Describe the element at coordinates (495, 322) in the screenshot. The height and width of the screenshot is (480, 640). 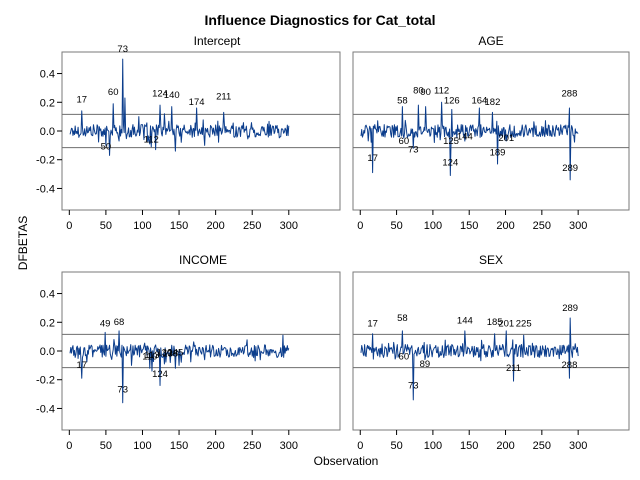
I see `observation-label: 185` at that location.